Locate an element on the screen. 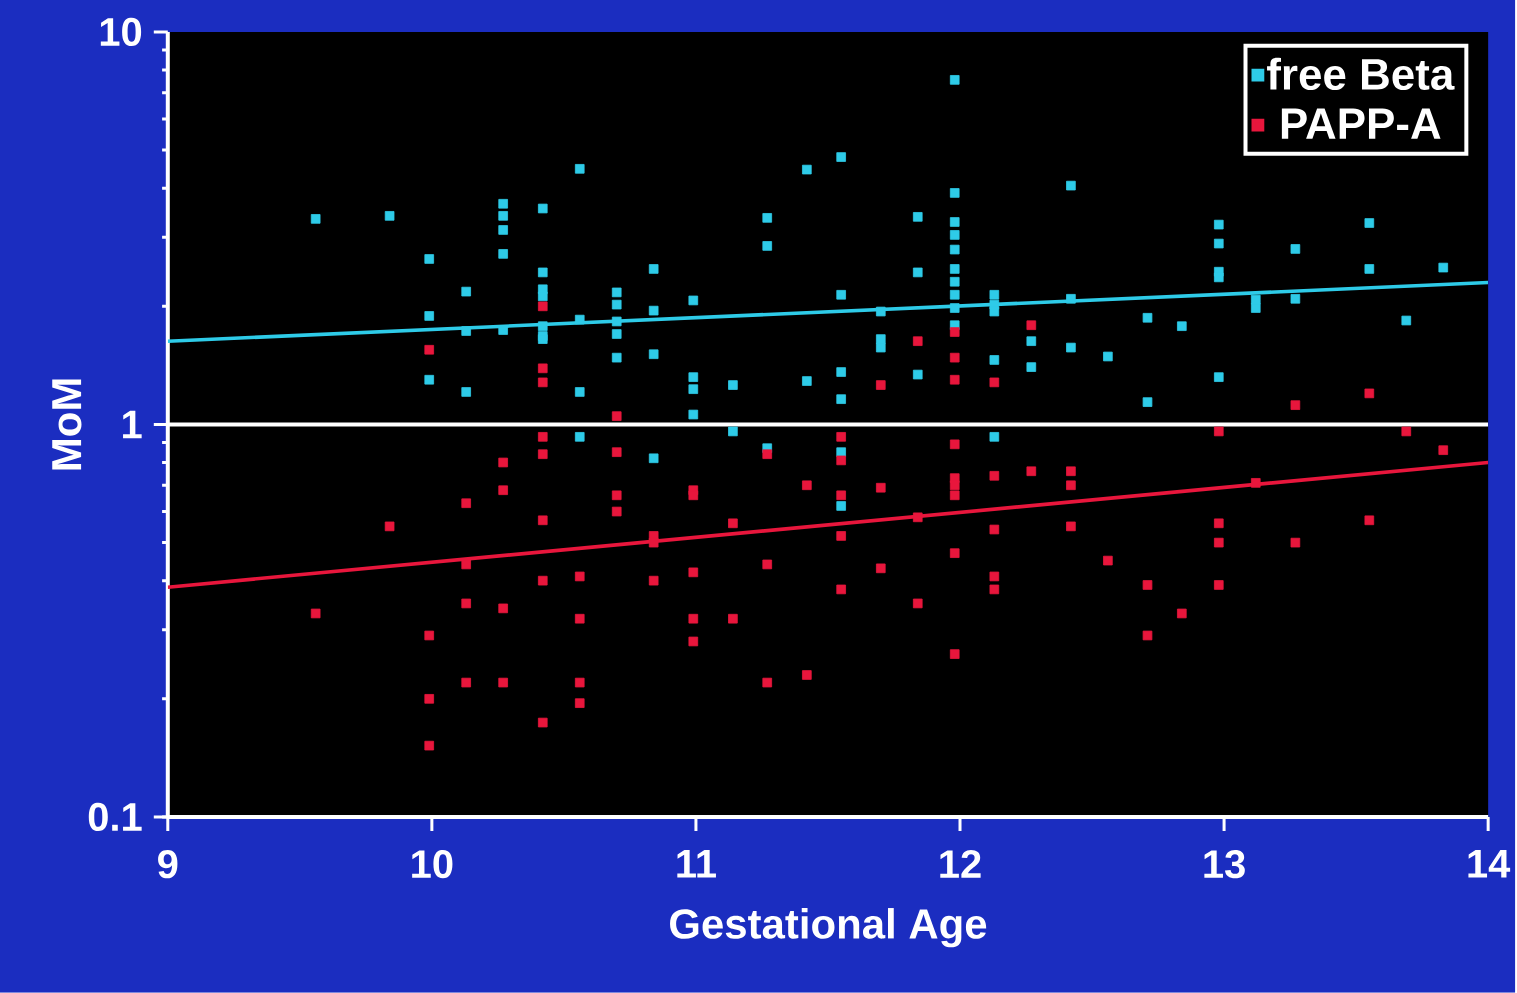 The image size is (1517, 993). legend-label: free Beta is located at coordinates (1361, 74).